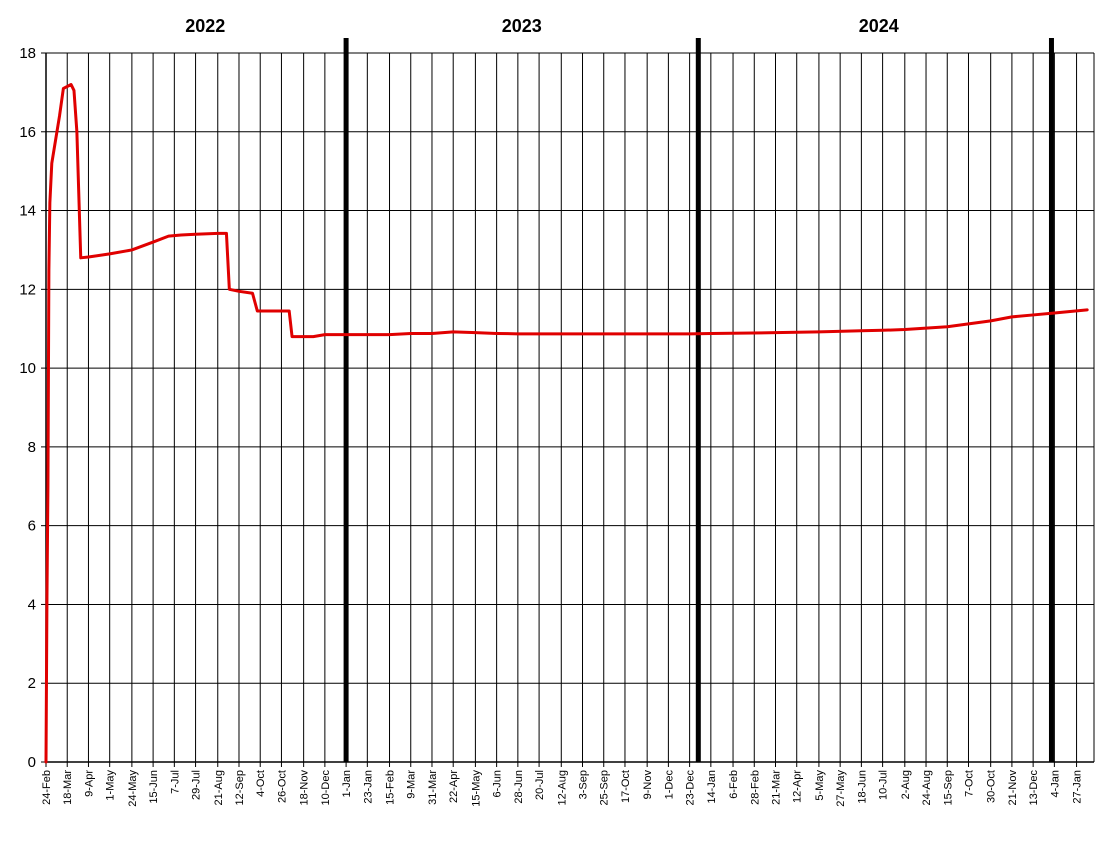 Image resolution: width=1110 pixels, height=859 pixels. What do you see at coordinates (498, 784) in the screenshot?
I see `x-tick-label: 6-Jun` at bounding box center [498, 784].